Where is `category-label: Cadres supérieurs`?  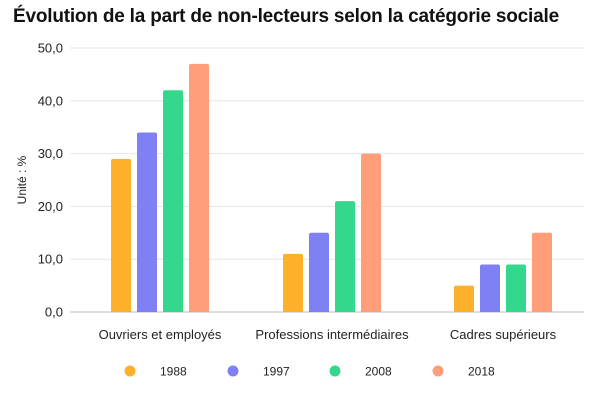 category-label: Cadres supérieurs is located at coordinates (503, 334).